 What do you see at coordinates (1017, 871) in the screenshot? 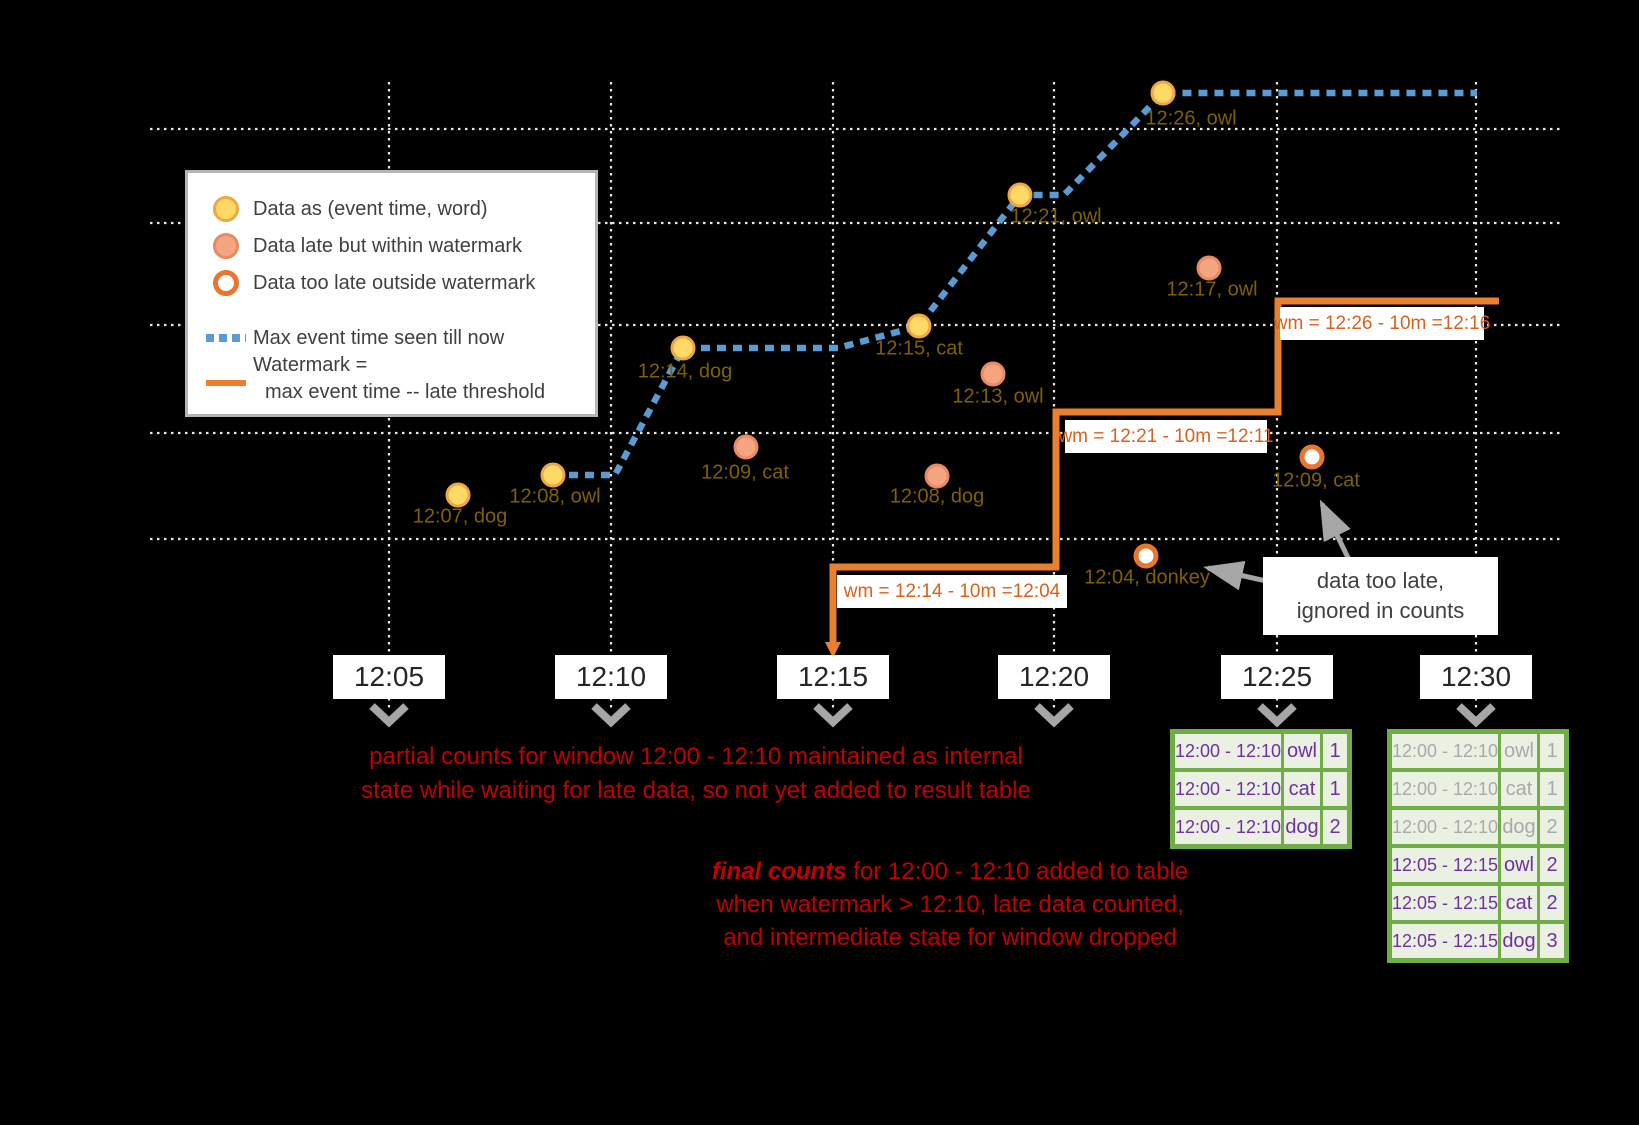
I see `final-counts-line1-rest: for 12:00 - 12:10 added to table` at bounding box center [1017, 871].